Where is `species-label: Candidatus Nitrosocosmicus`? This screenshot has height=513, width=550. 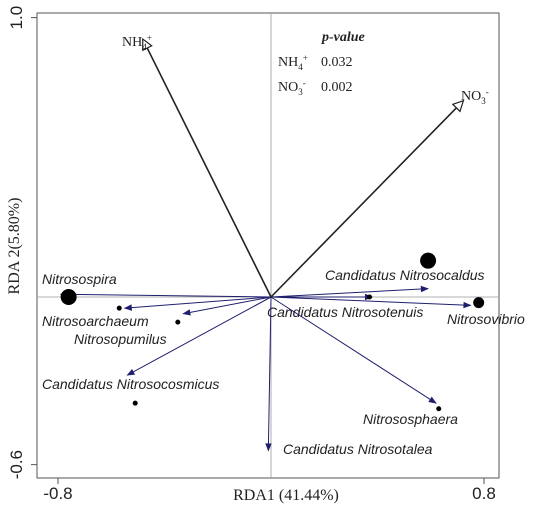
species-label: Candidatus Nitrosocosmicus is located at coordinates (130, 384).